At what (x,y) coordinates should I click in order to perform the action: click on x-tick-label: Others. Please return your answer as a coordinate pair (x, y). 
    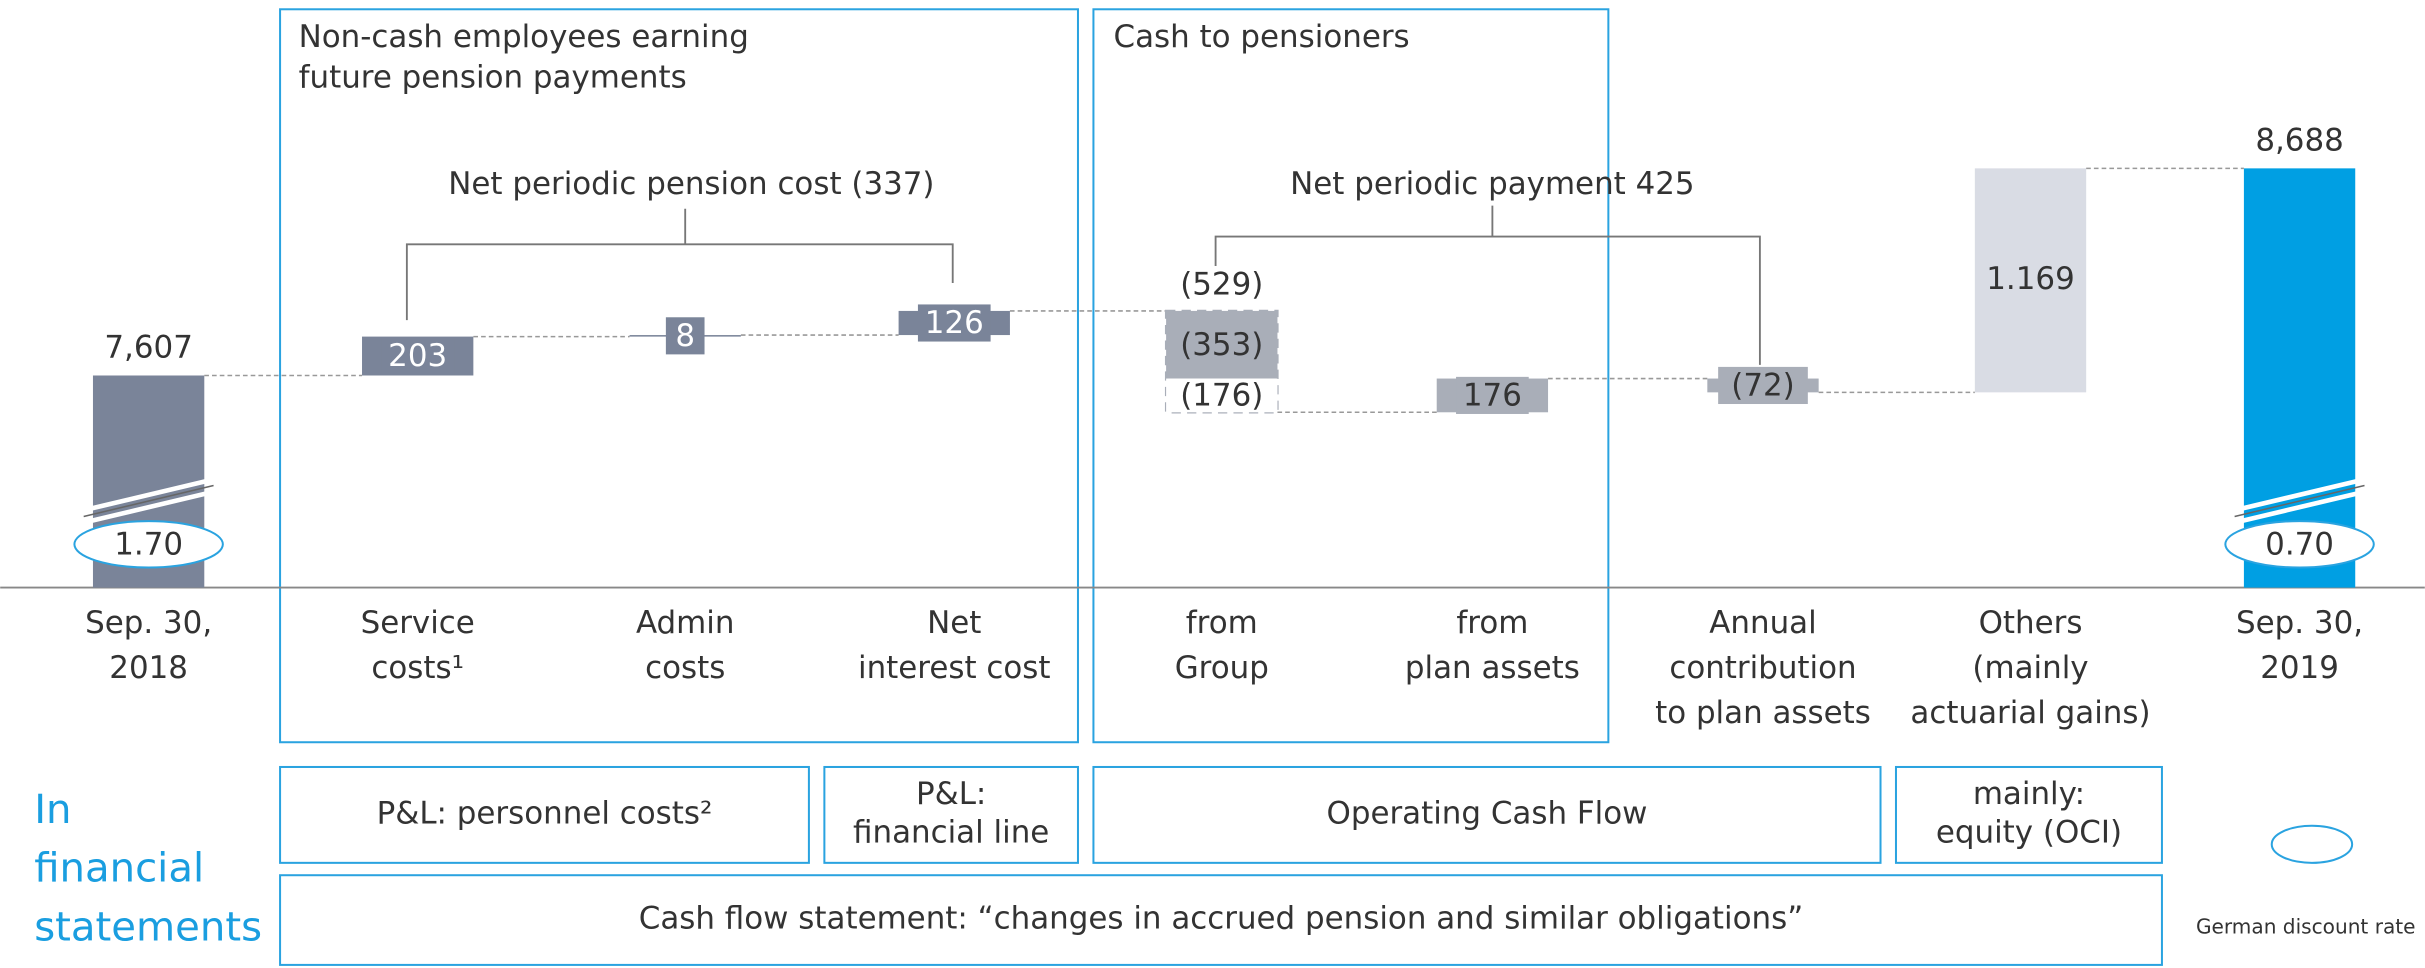
    Looking at the image, I should click on (2031, 623).